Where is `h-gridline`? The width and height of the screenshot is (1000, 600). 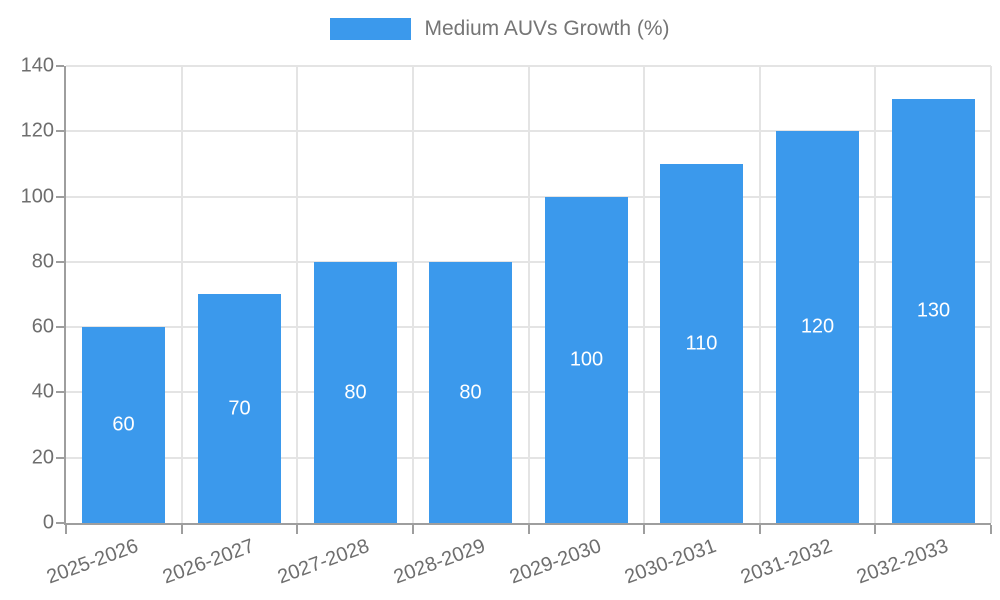
h-gridline is located at coordinates (528, 66).